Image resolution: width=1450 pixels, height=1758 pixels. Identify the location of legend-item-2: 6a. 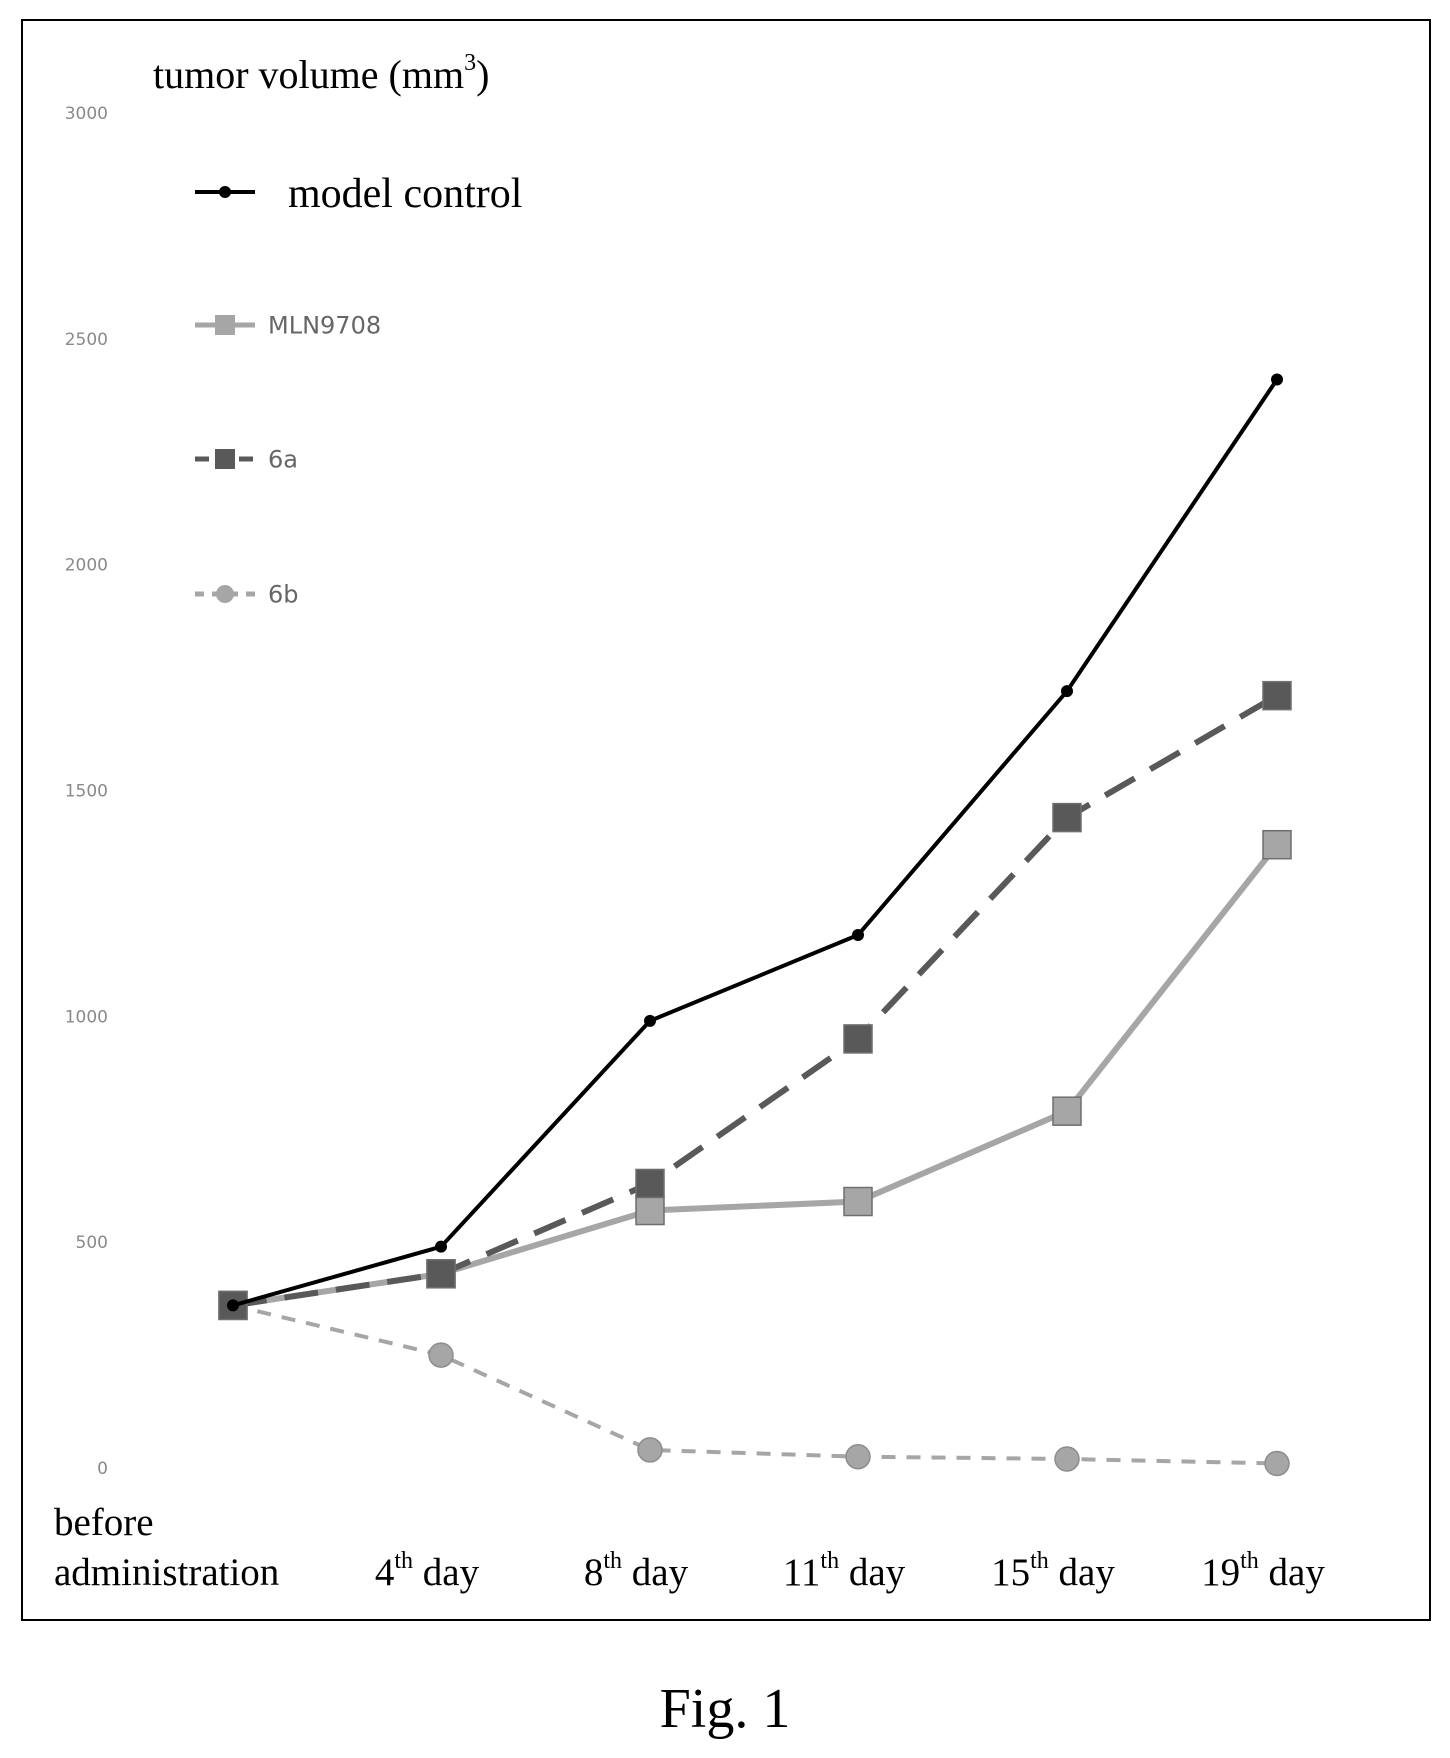
(246, 460).